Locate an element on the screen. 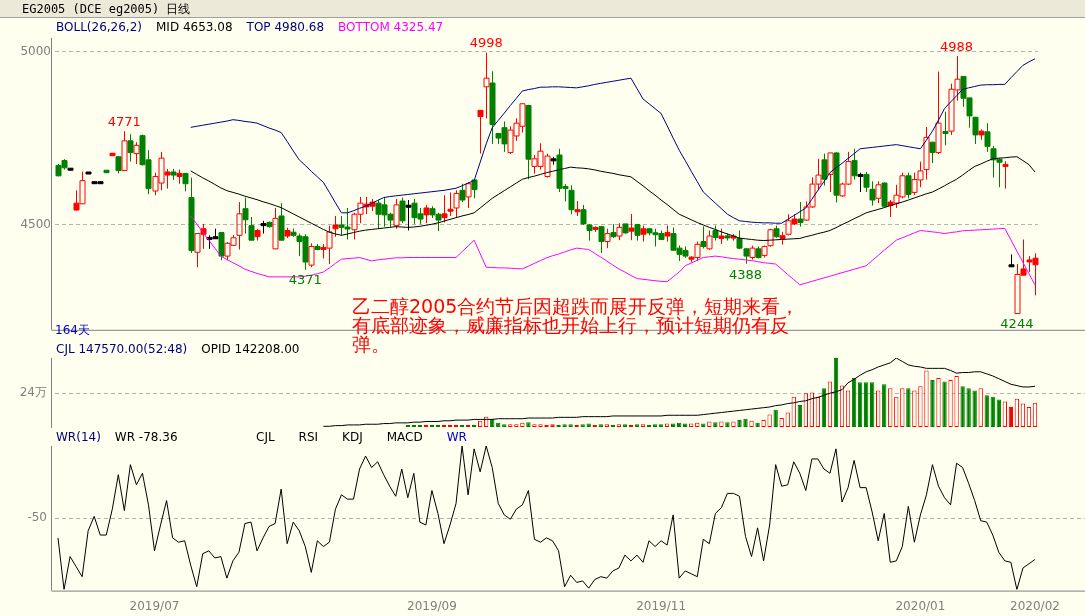 The height and width of the screenshot is (616, 1085). x-tick-label: 2019/11 is located at coordinates (661, 605).